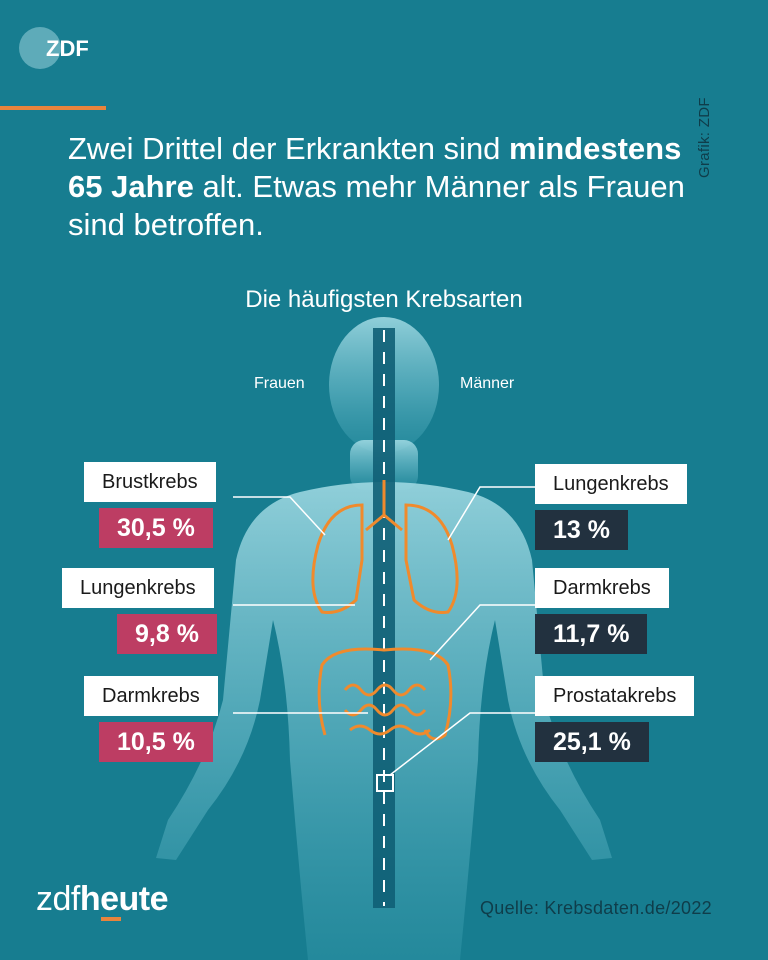 The image size is (768, 960). I want to click on women-label-lung: Lungenkrebs, so click(138, 588).